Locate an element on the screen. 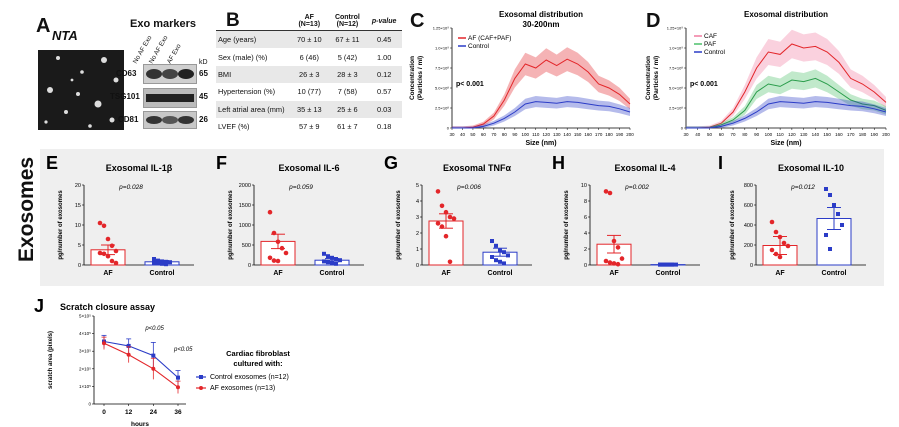 This screenshot has height=427, width=899. y-tick-label: 200 is located at coordinates (748, 246).